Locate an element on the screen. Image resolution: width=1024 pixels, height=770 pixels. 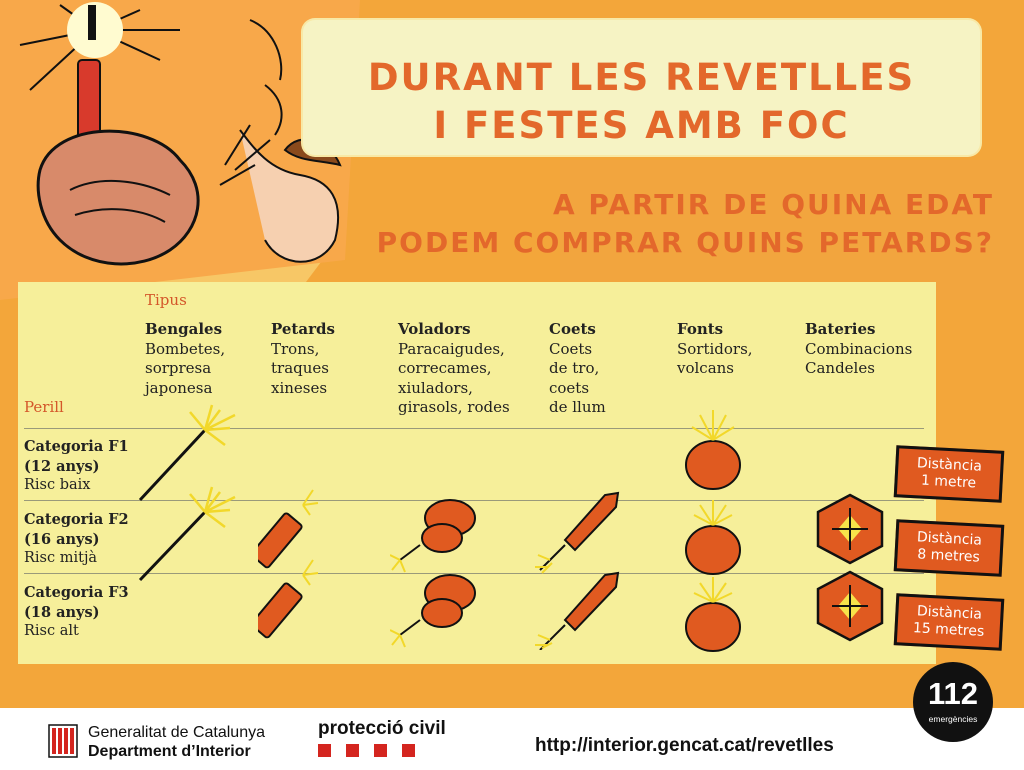
column-desc: Sortidors, is located at coordinates (715, 348).